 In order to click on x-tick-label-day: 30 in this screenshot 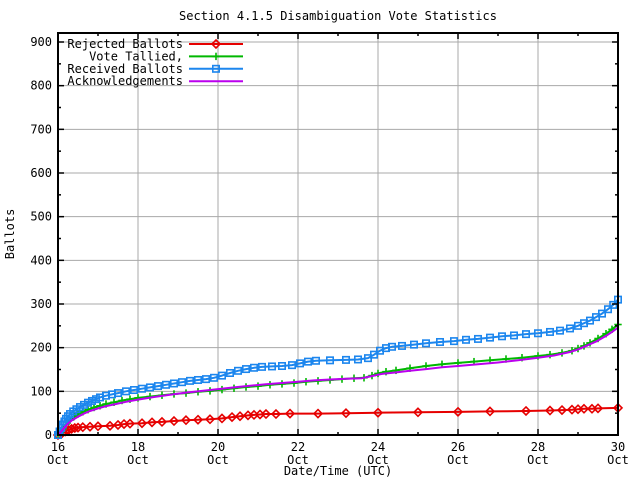, I will do `click(618, 447)`.